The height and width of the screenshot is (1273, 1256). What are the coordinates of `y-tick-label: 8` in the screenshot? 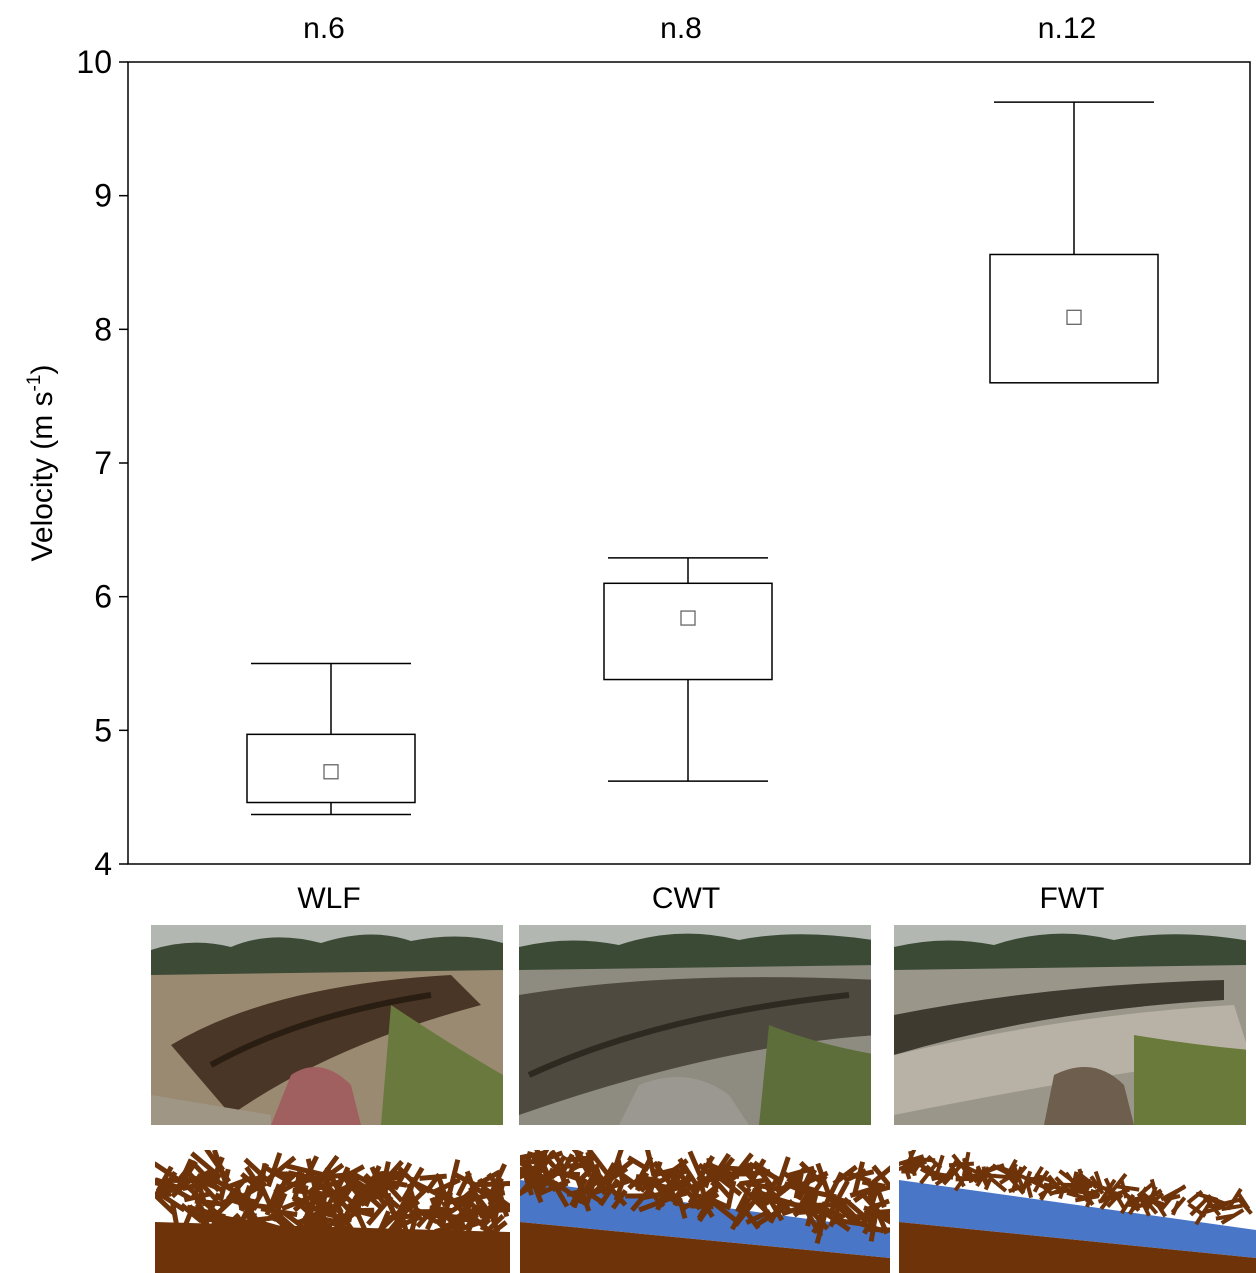 It's located at (103, 329).